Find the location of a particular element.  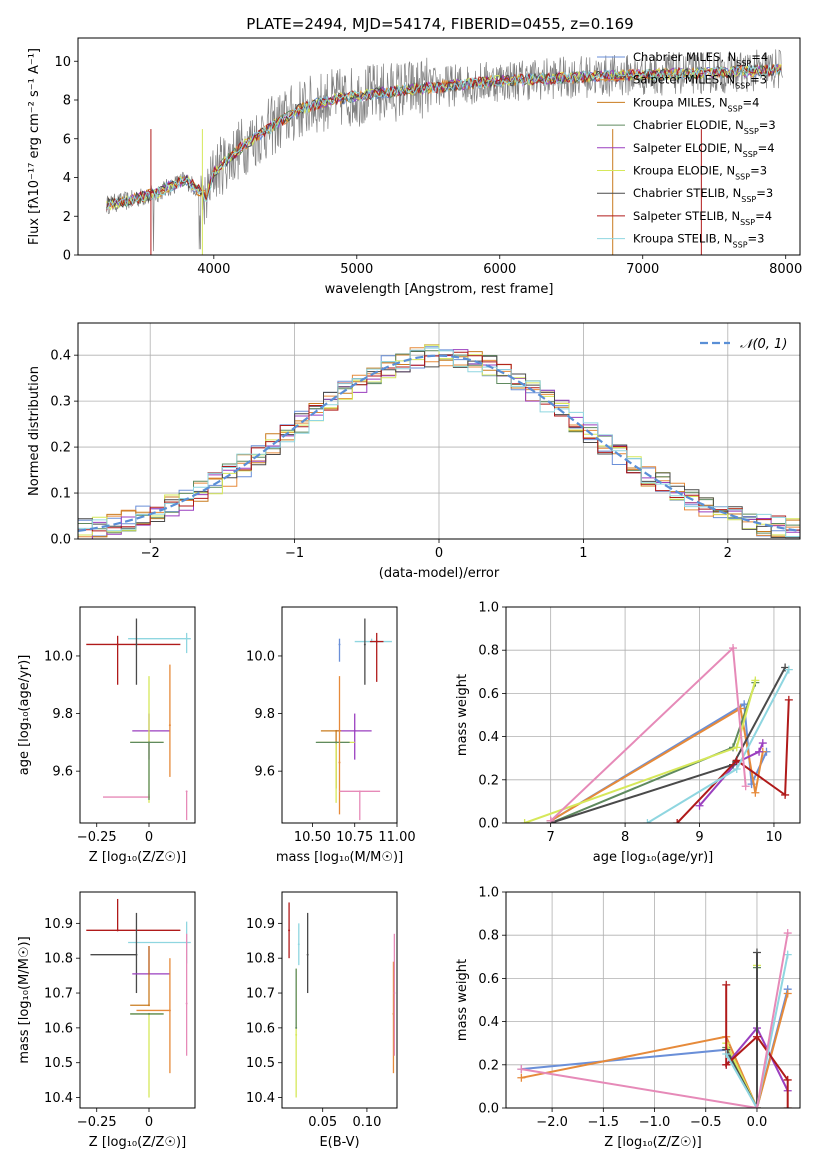

x-tick-label: 7000 is located at coordinates (642, 269).